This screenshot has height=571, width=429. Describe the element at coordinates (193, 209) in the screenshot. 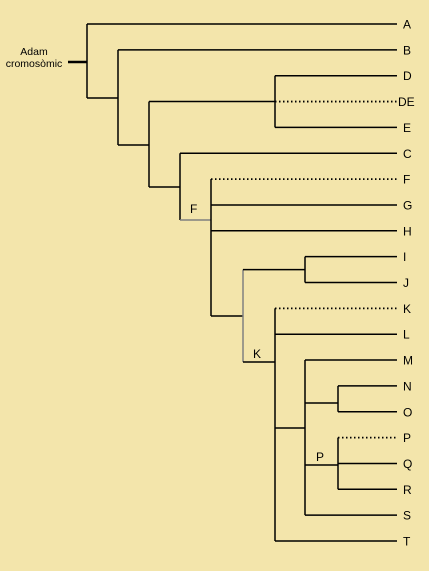

I see `node-label-f: F` at that location.